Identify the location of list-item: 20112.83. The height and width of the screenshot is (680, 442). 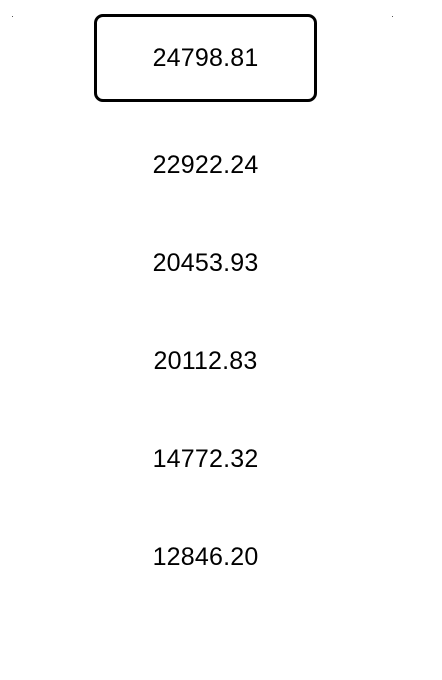
(205, 361).